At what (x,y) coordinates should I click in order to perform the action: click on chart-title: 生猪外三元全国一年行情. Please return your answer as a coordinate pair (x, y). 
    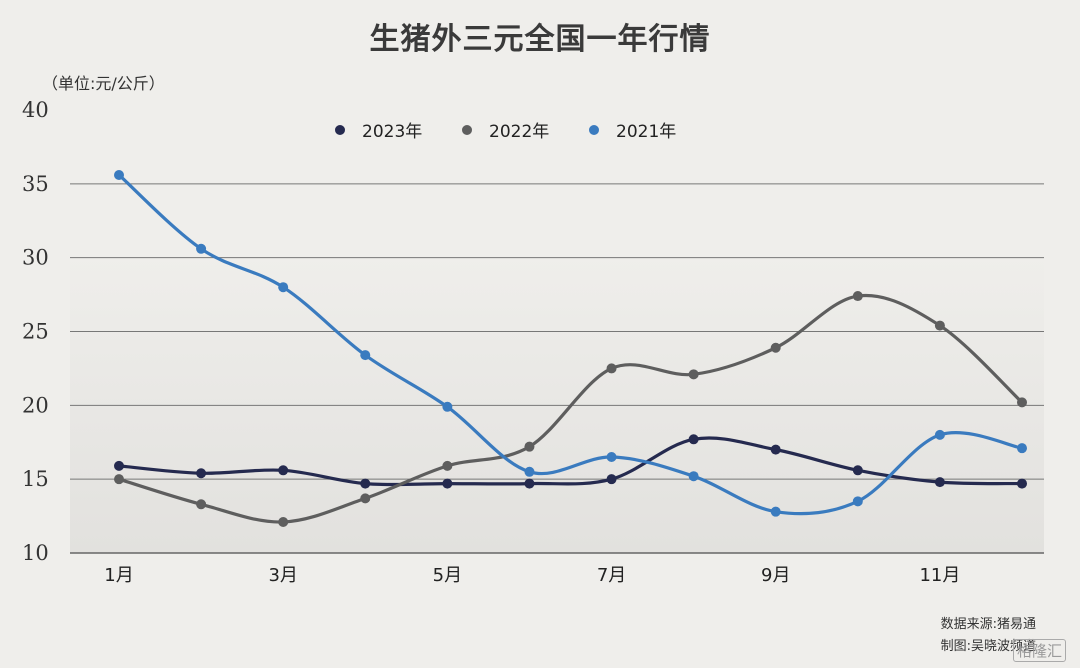
    Looking at the image, I should click on (540, 39).